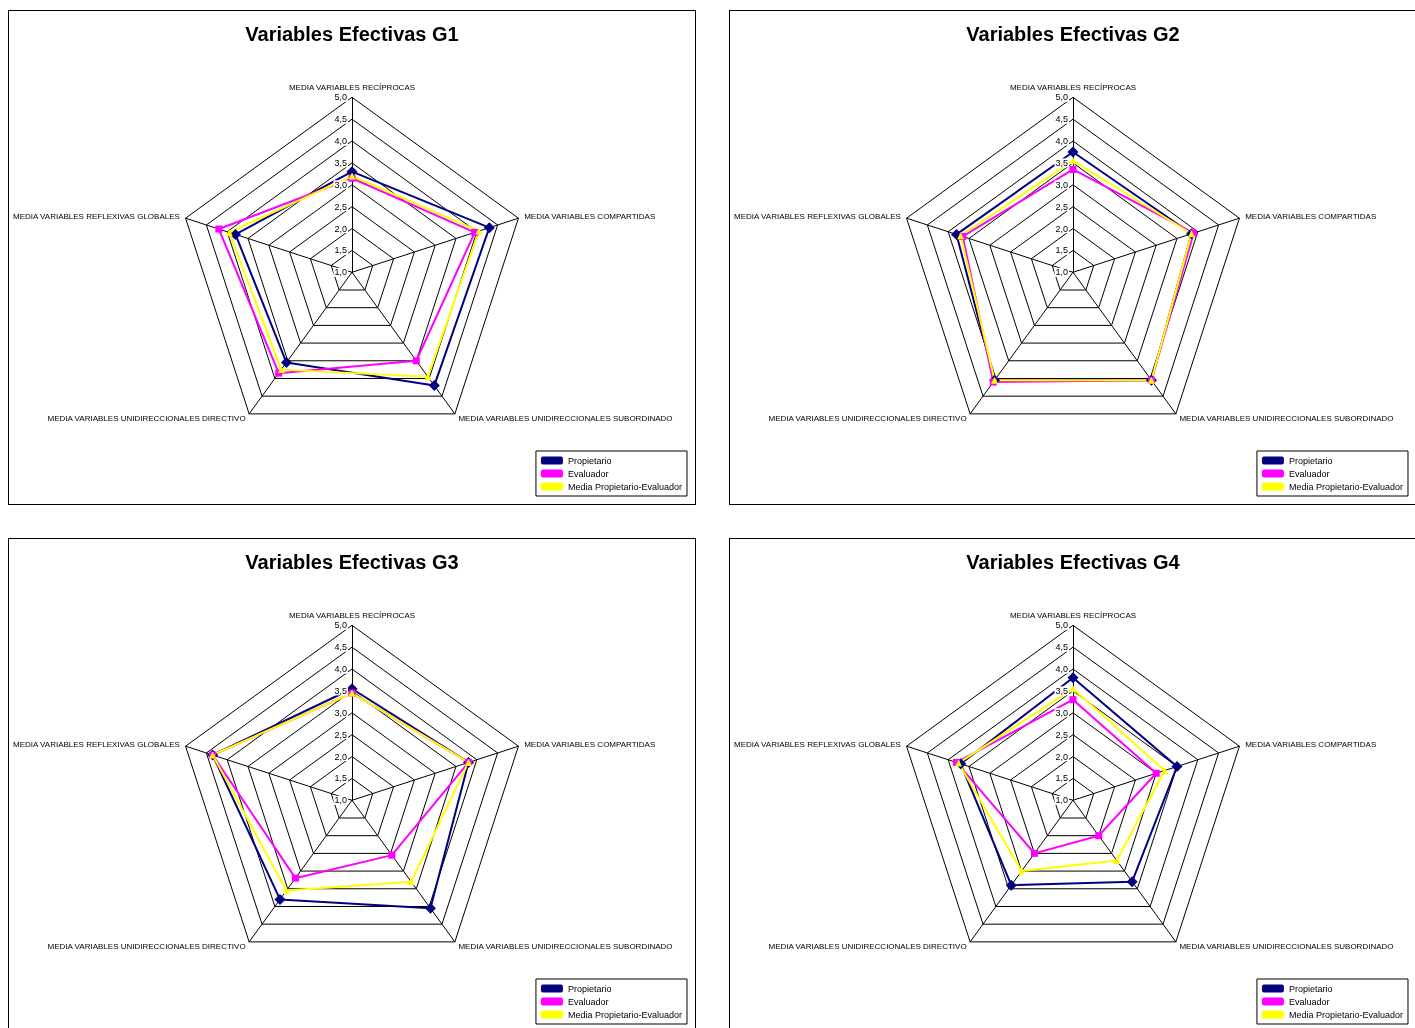 Image resolution: width=1415 pixels, height=1028 pixels. What do you see at coordinates (1073, 562) in the screenshot?
I see `chart-title: Variables Efectivas G4` at bounding box center [1073, 562].